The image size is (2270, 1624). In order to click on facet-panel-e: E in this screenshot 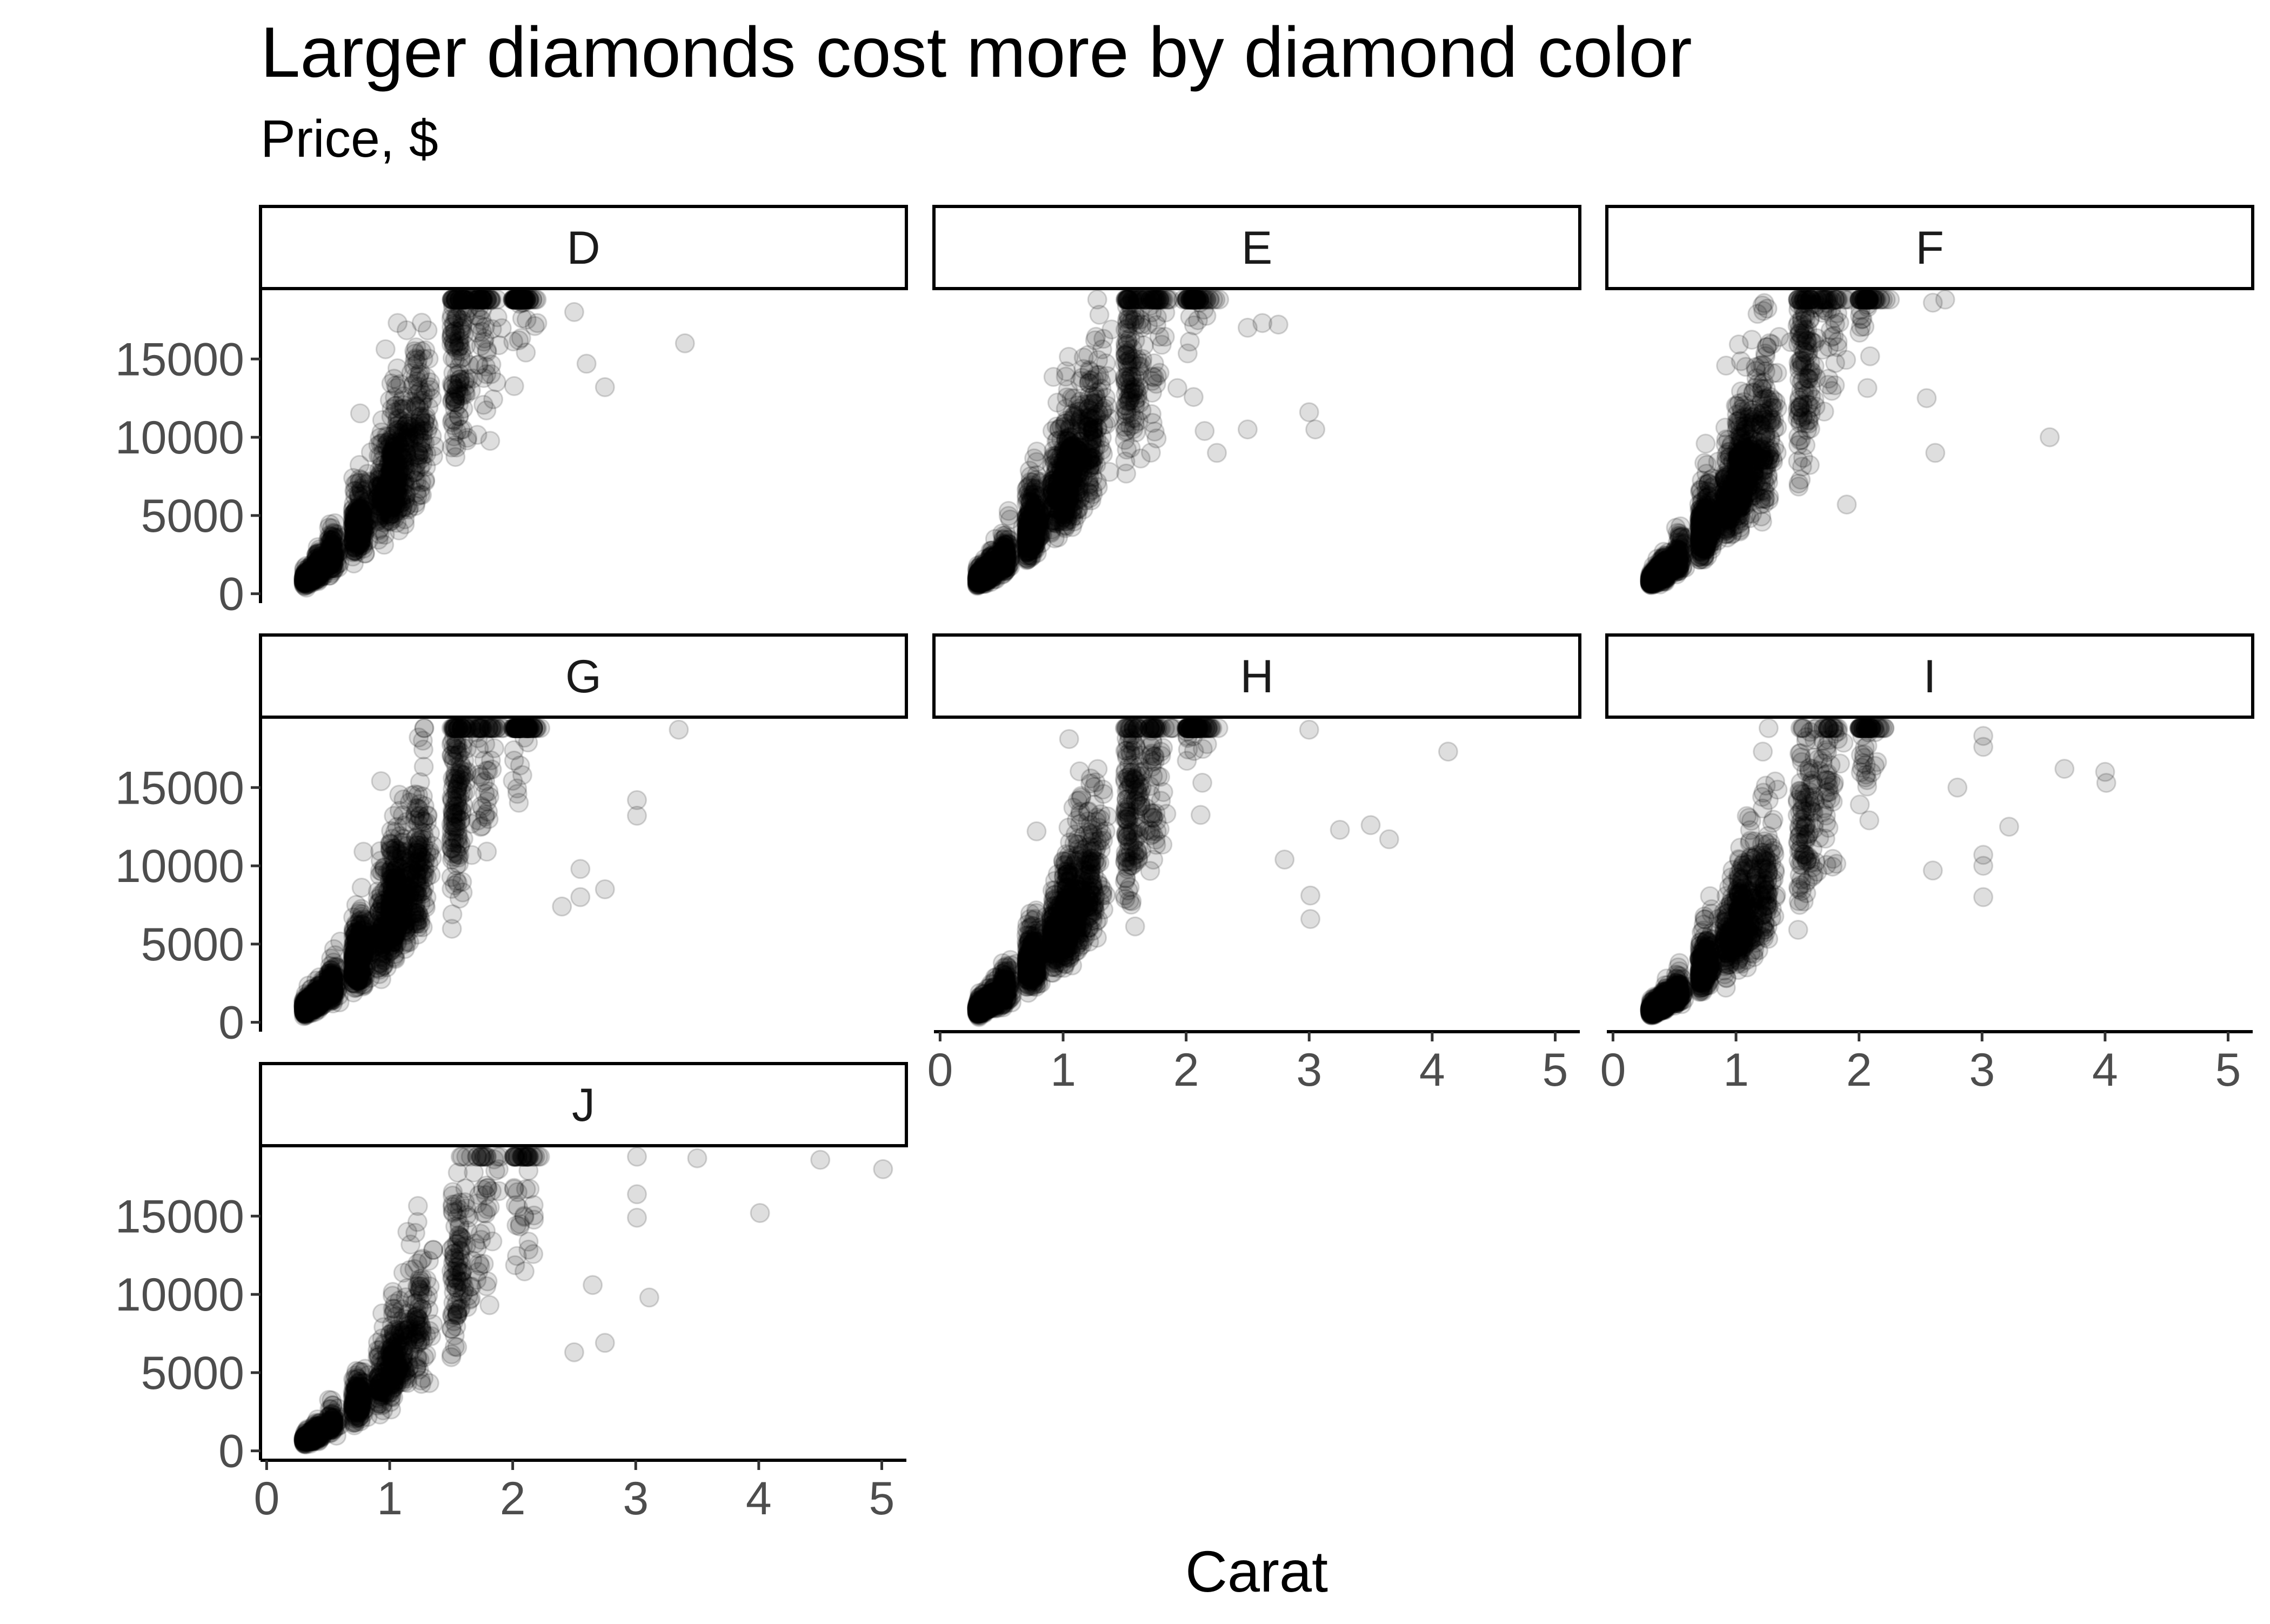, I will do `click(1257, 400)`.